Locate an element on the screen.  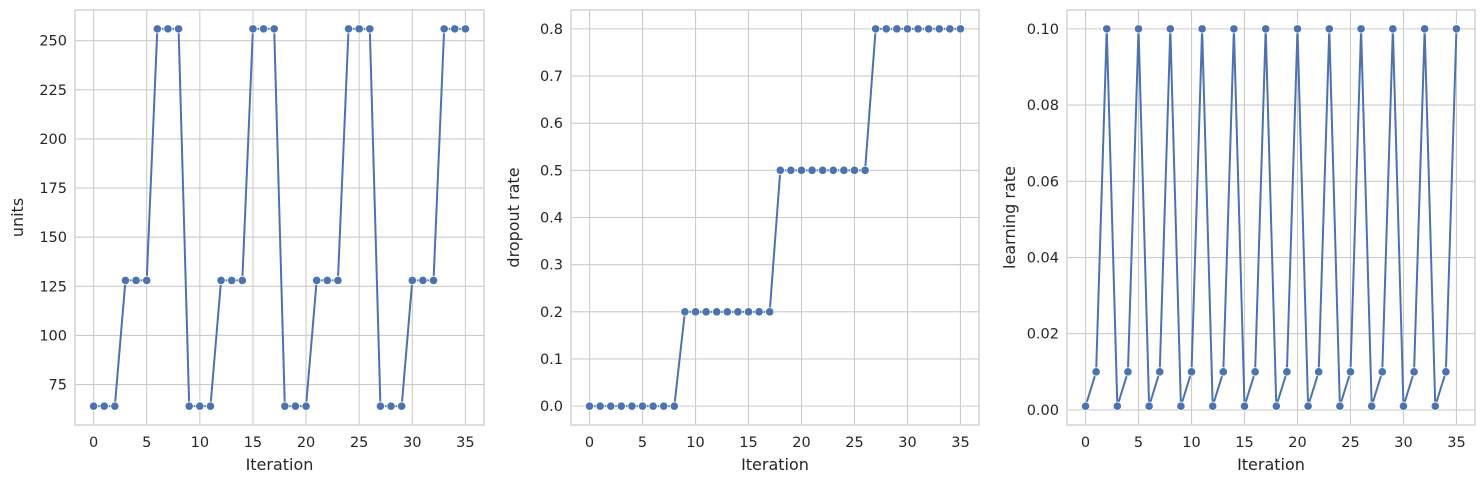
x-tick-label: 20 is located at coordinates (801, 443).